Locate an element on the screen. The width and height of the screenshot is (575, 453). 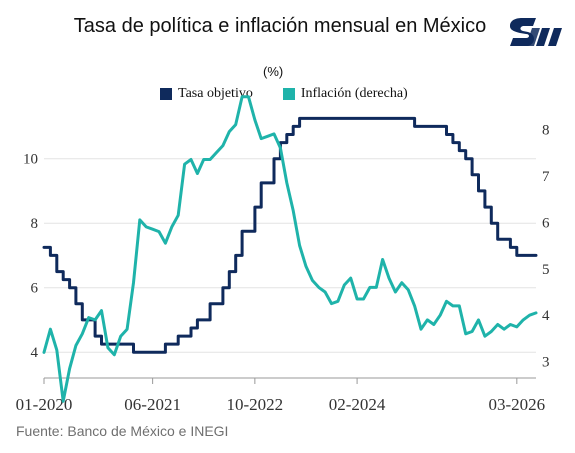
y-left-tick-label: 6 is located at coordinates (35, 289).